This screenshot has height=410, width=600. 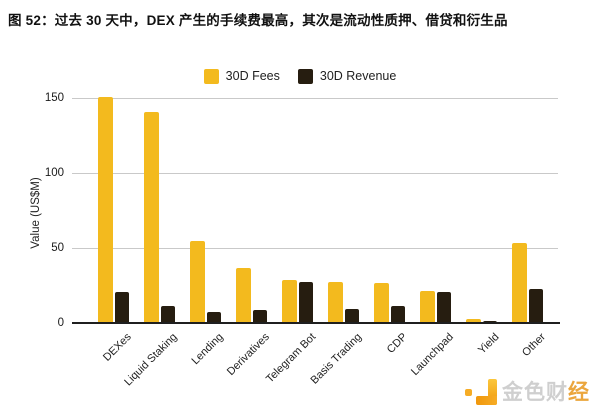 What do you see at coordinates (54, 97) in the screenshot?
I see `y-tick-label: 150` at bounding box center [54, 97].